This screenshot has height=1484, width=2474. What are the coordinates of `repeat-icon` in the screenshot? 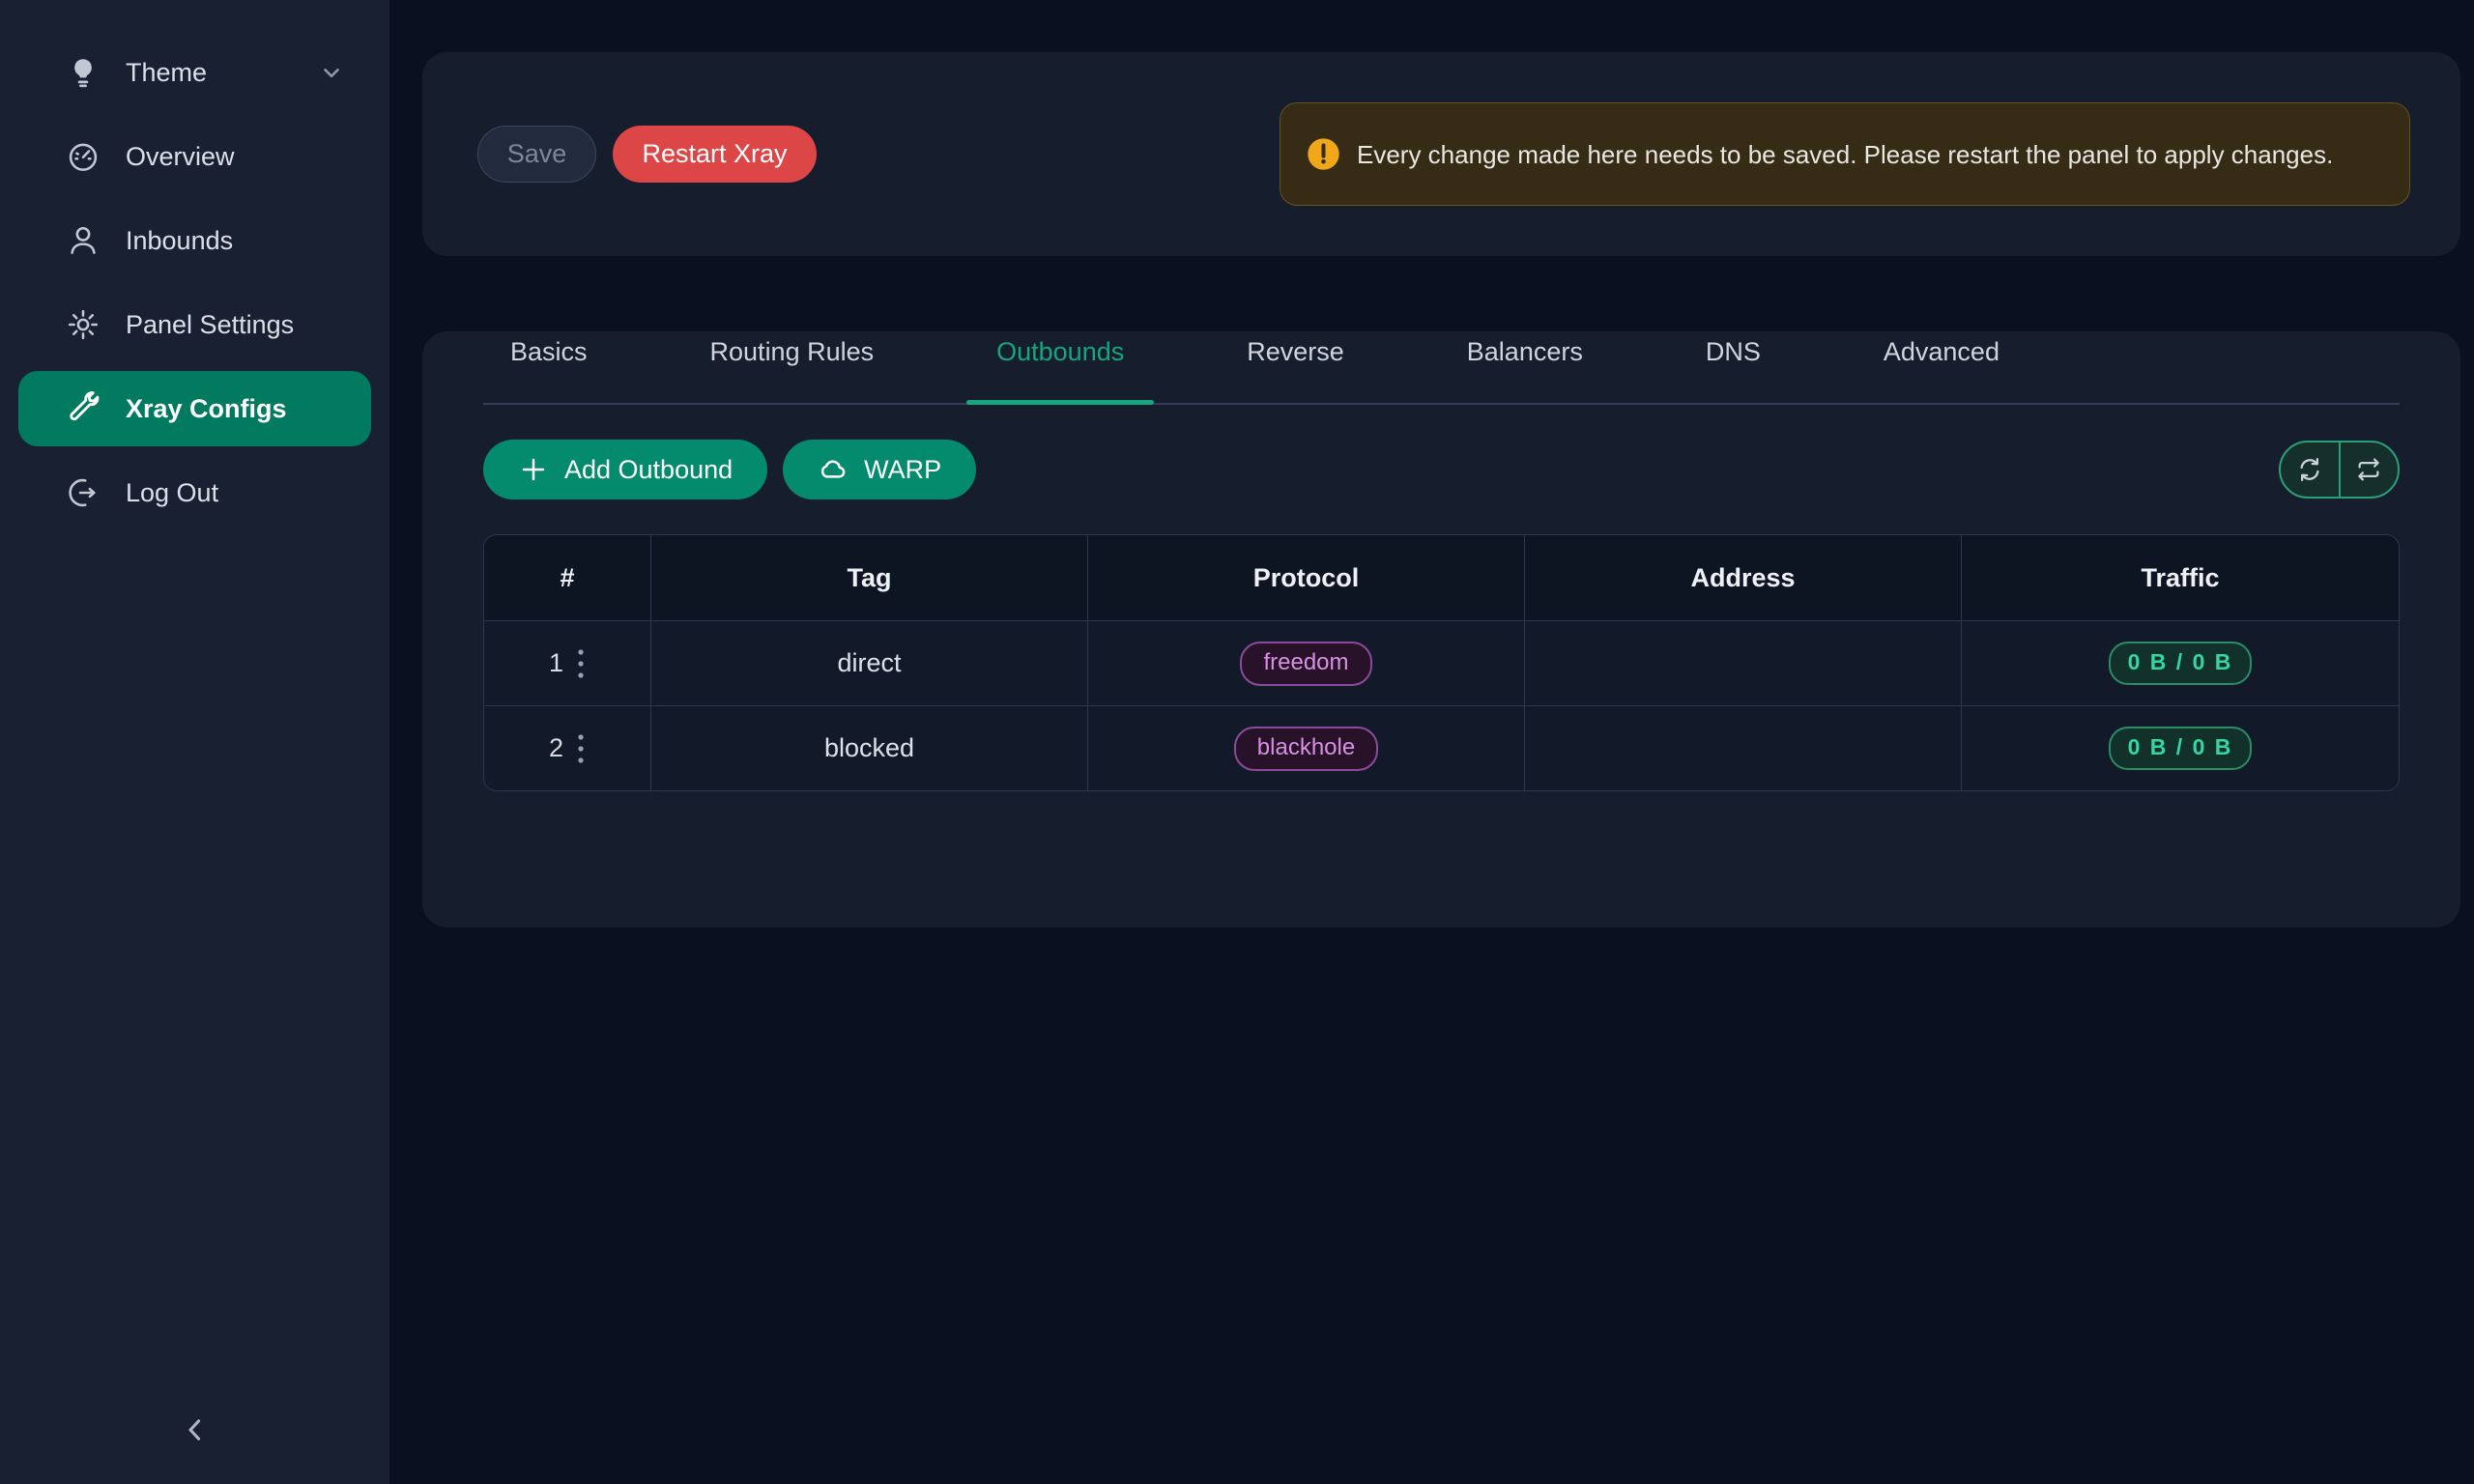 It's located at (2369, 469).